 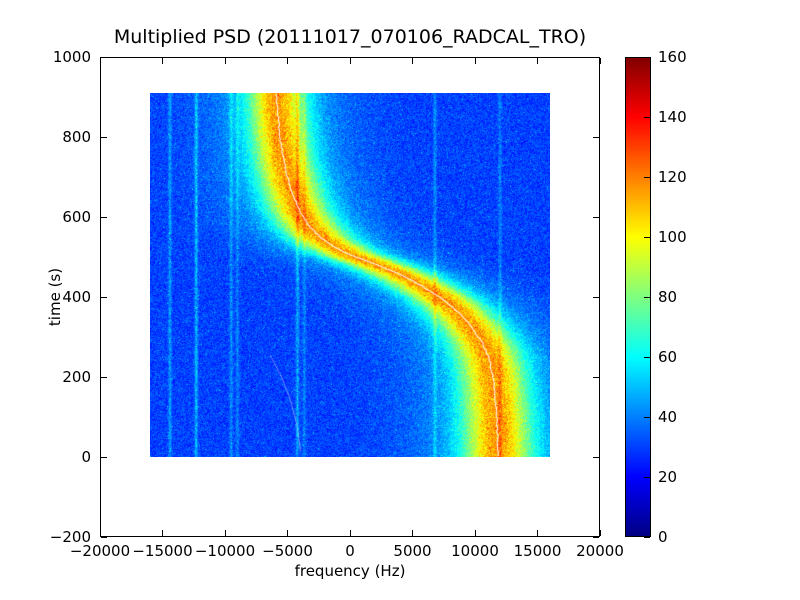 What do you see at coordinates (76, 217) in the screenshot?
I see `y-tick-label: 600` at bounding box center [76, 217].